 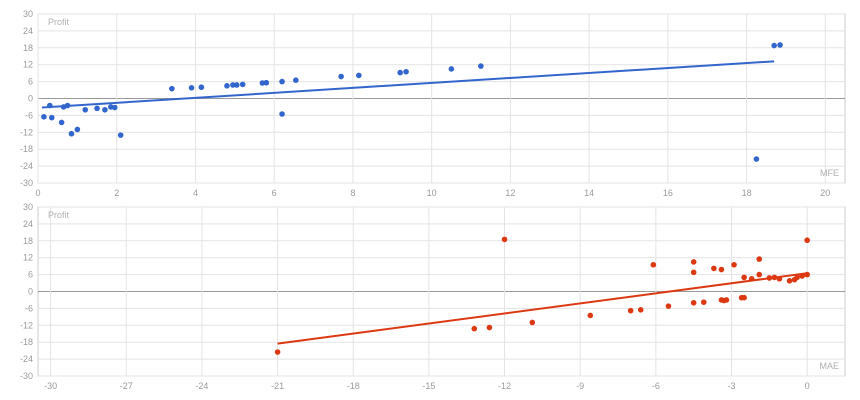 What do you see at coordinates (510, 193) in the screenshot?
I see `x-tick-label: 12` at bounding box center [510, 193].